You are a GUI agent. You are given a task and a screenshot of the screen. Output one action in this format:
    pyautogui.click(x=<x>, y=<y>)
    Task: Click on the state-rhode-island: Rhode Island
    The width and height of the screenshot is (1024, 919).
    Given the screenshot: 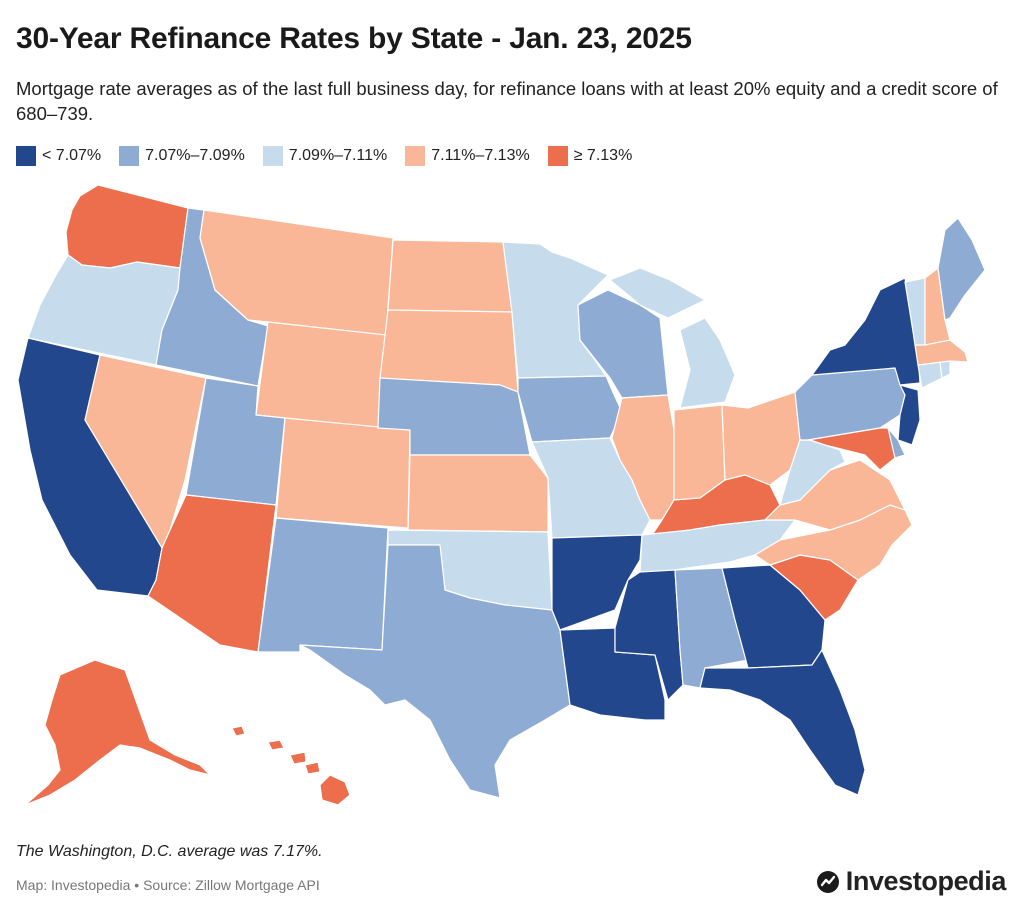 What is the action you would take?
    pyautogui.click(x=945, y=369)
    